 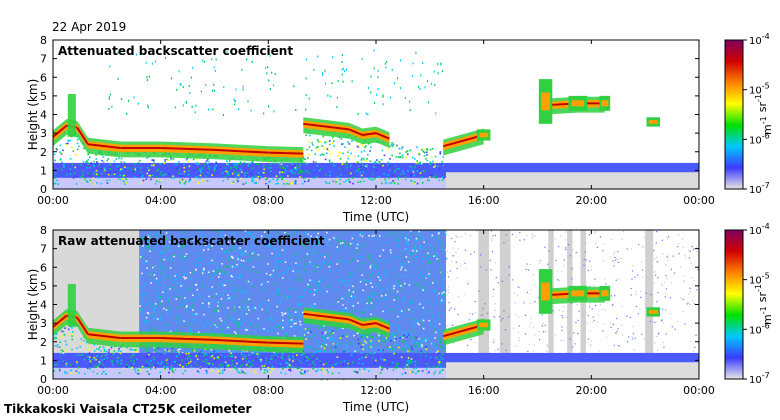 What do you see at coordinates (369, 134) in the screenshot?
I see `cloud-base-line` at bounding box center [369, 134].